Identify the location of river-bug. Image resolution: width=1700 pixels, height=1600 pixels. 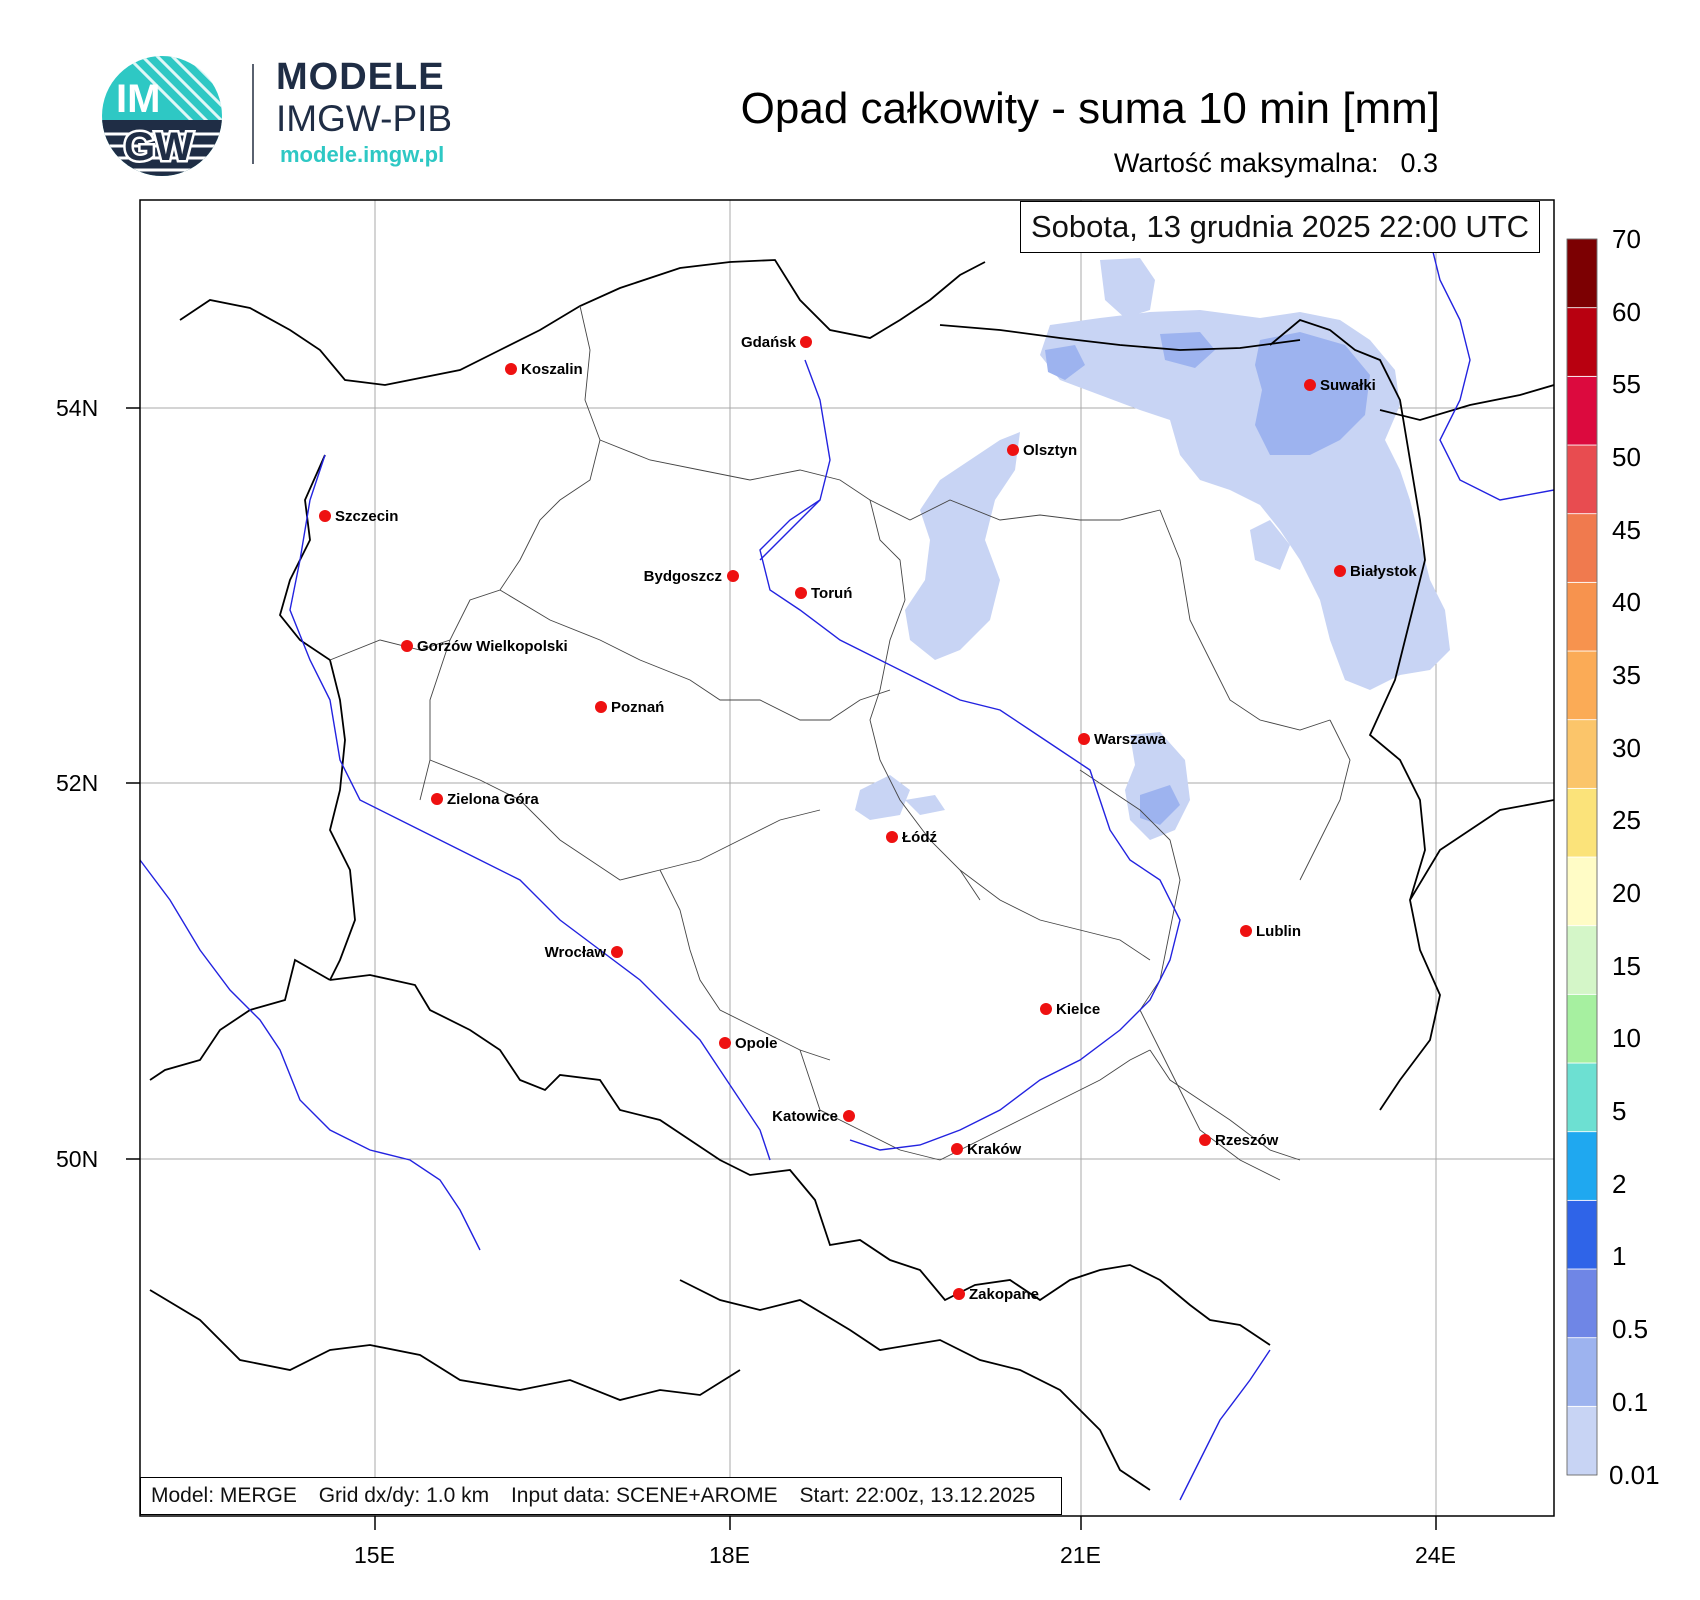
(1491, 370).